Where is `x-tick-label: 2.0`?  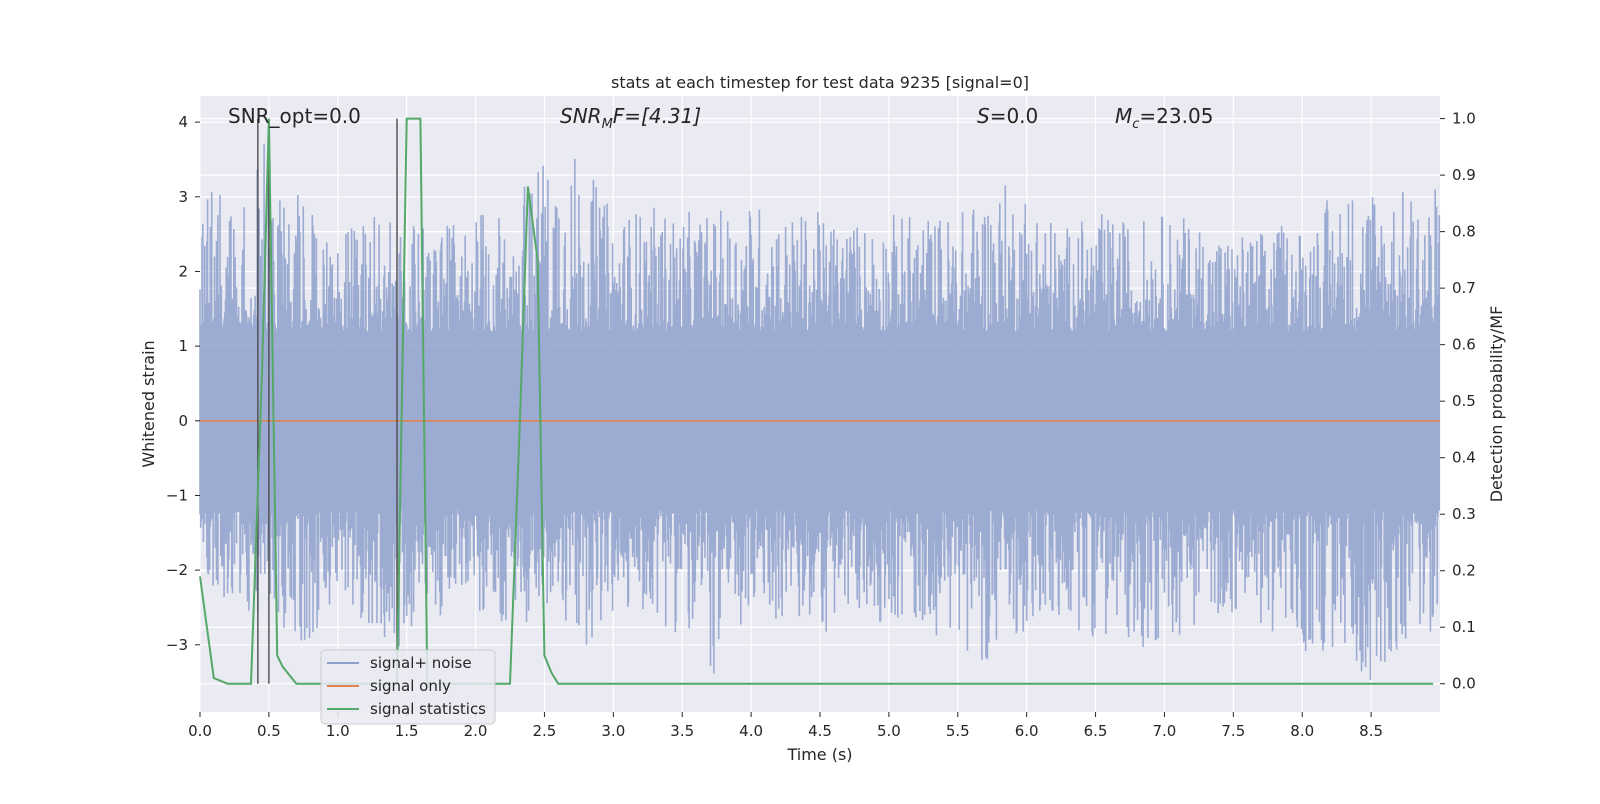
x-tick-label: 2.0 is located at coordinates (476, 731).